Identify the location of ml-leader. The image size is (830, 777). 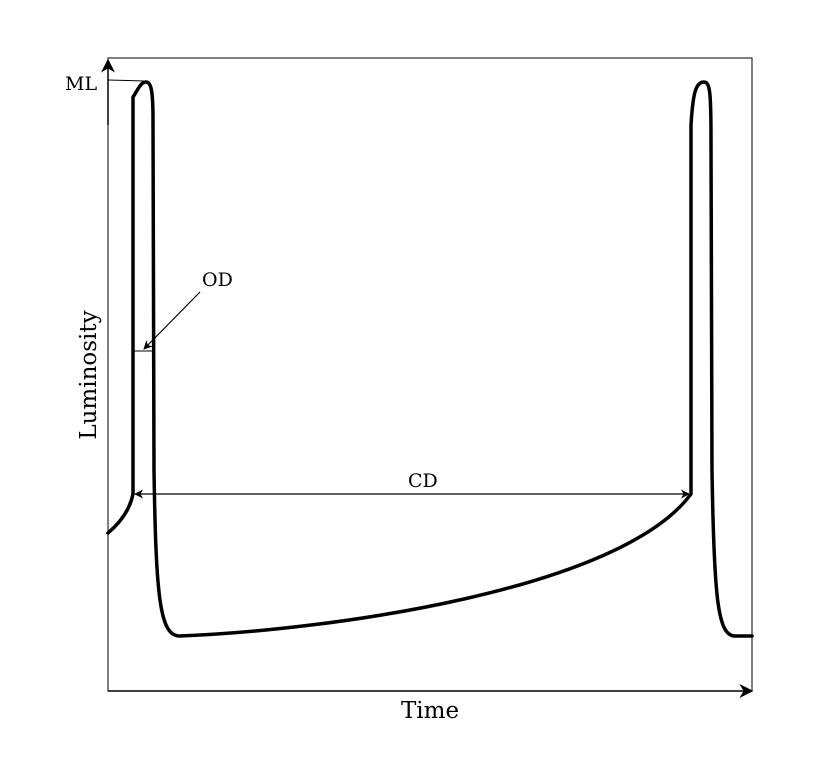
(126, 80).